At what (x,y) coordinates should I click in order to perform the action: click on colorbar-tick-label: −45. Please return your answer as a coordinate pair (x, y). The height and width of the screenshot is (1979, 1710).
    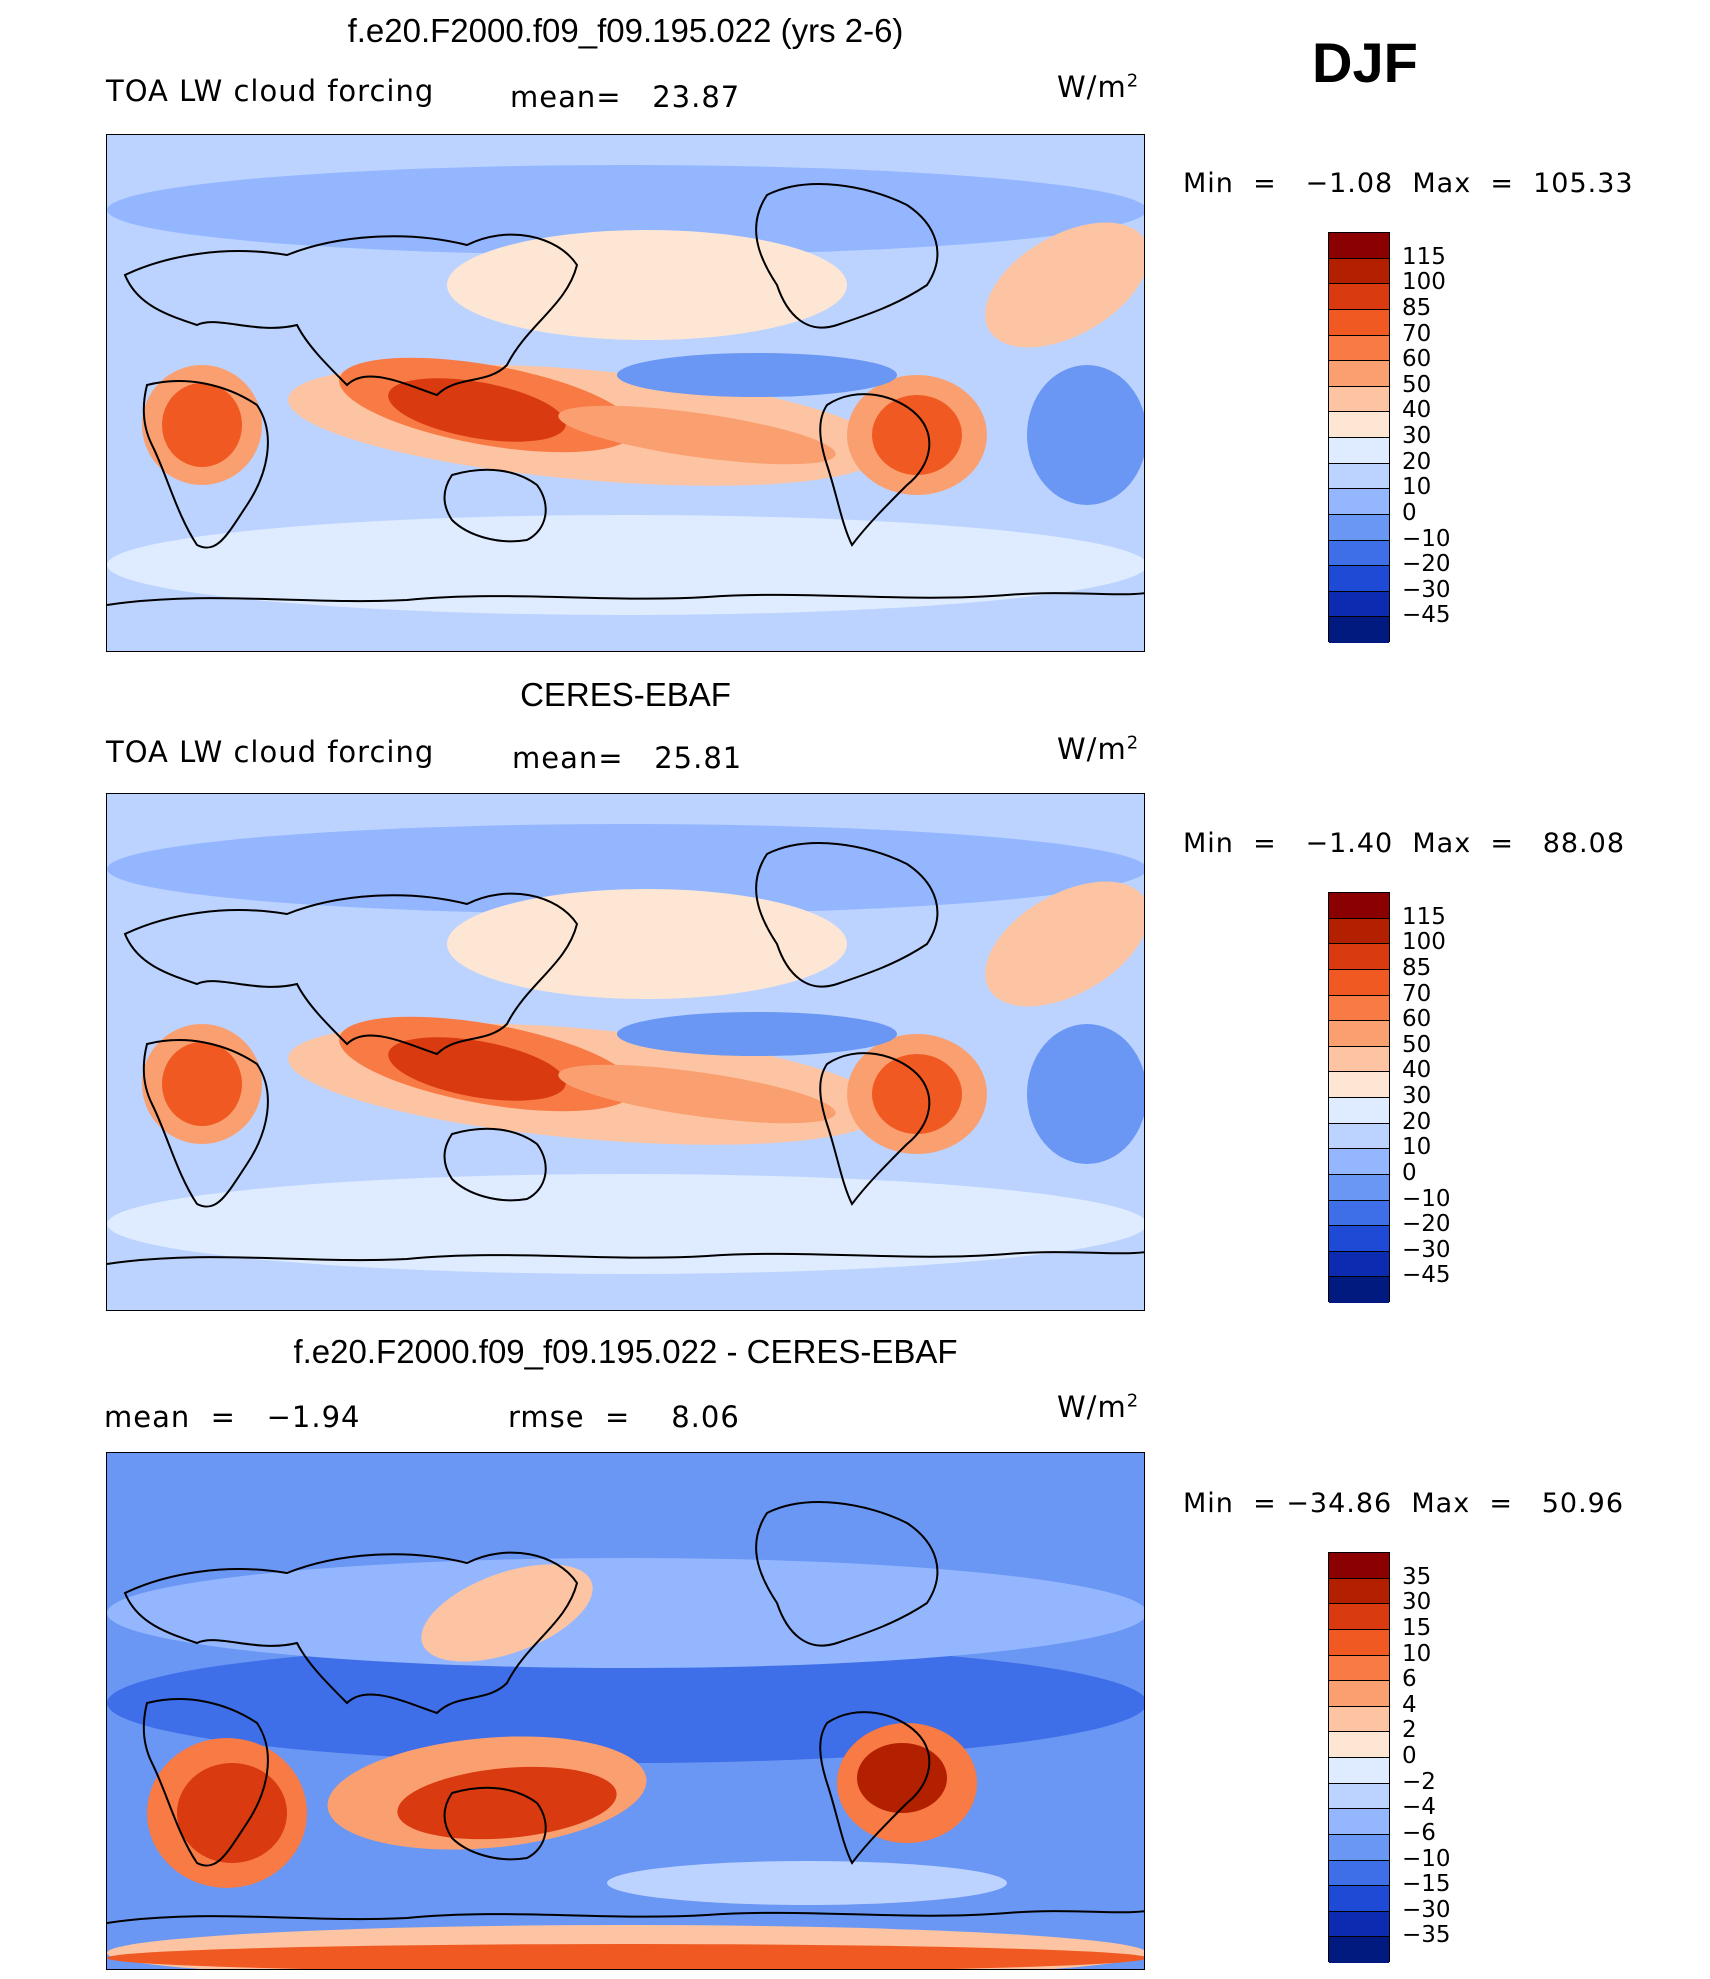
    Looking at the image, I should click on (1426, 615).